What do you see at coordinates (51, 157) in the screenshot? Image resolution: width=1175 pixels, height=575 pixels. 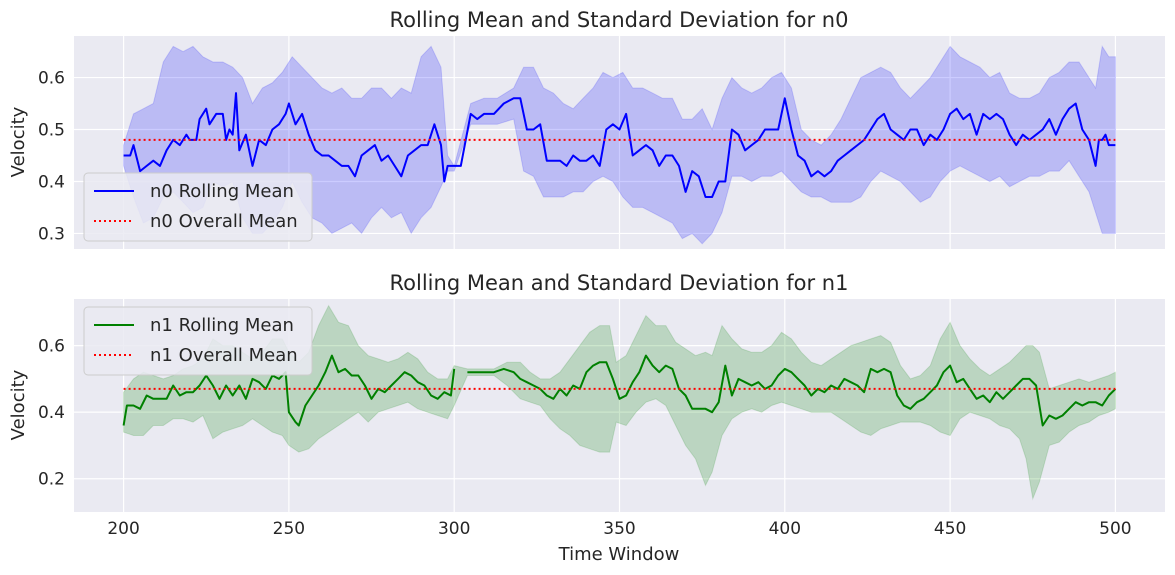 I see `y-tick-labels-n0: 0.3 0.4 0.5 0.6` at bounding box center [51, 157].